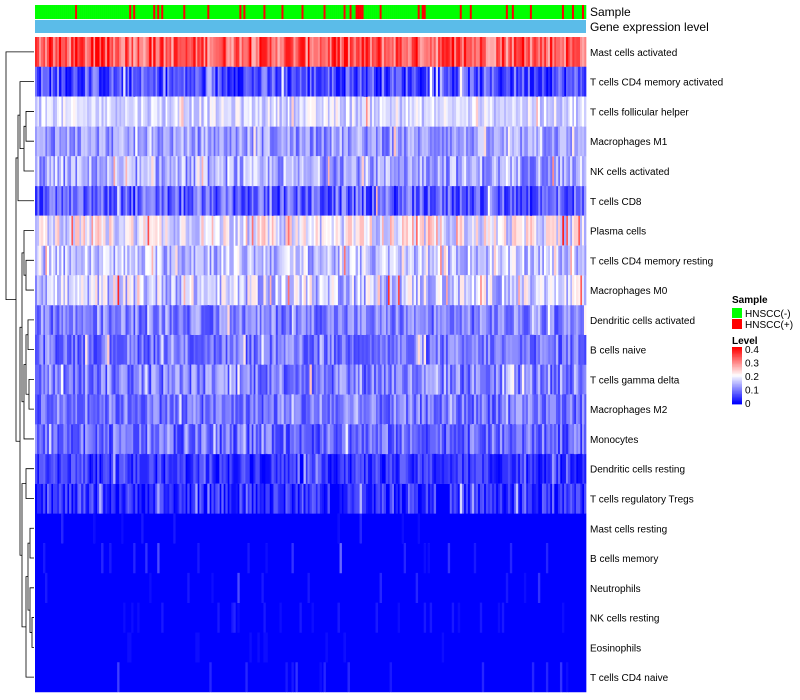  What do you see at coordinates (615, 589) in the screenshot?
I see `row-label: Neutrophils` at bounding box center [615, 589].